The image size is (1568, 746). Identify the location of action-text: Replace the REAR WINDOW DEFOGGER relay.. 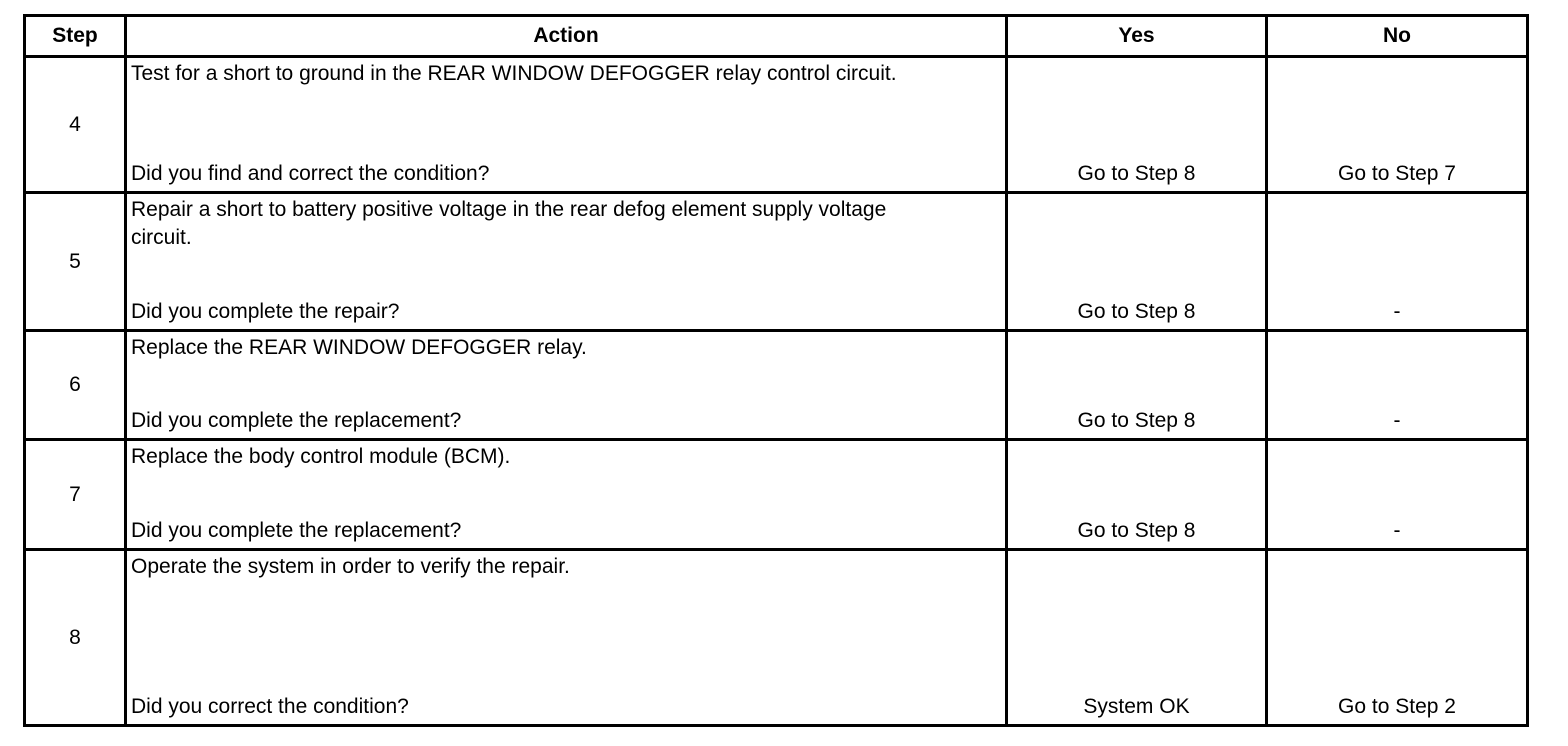
(359, 347).